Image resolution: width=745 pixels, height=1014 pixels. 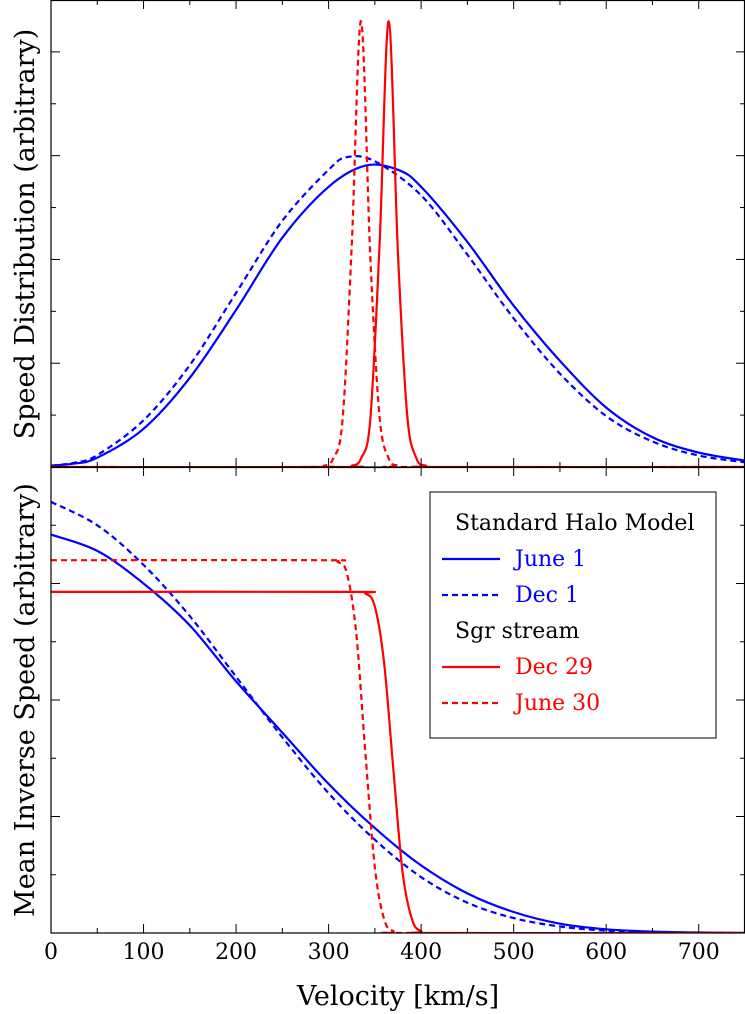 What do you see at coordinates (25, 234) in the screenshot?
I see `top-y-axis-label: Speed Distribution (arbitrary)` at bounding box center [25, 234].